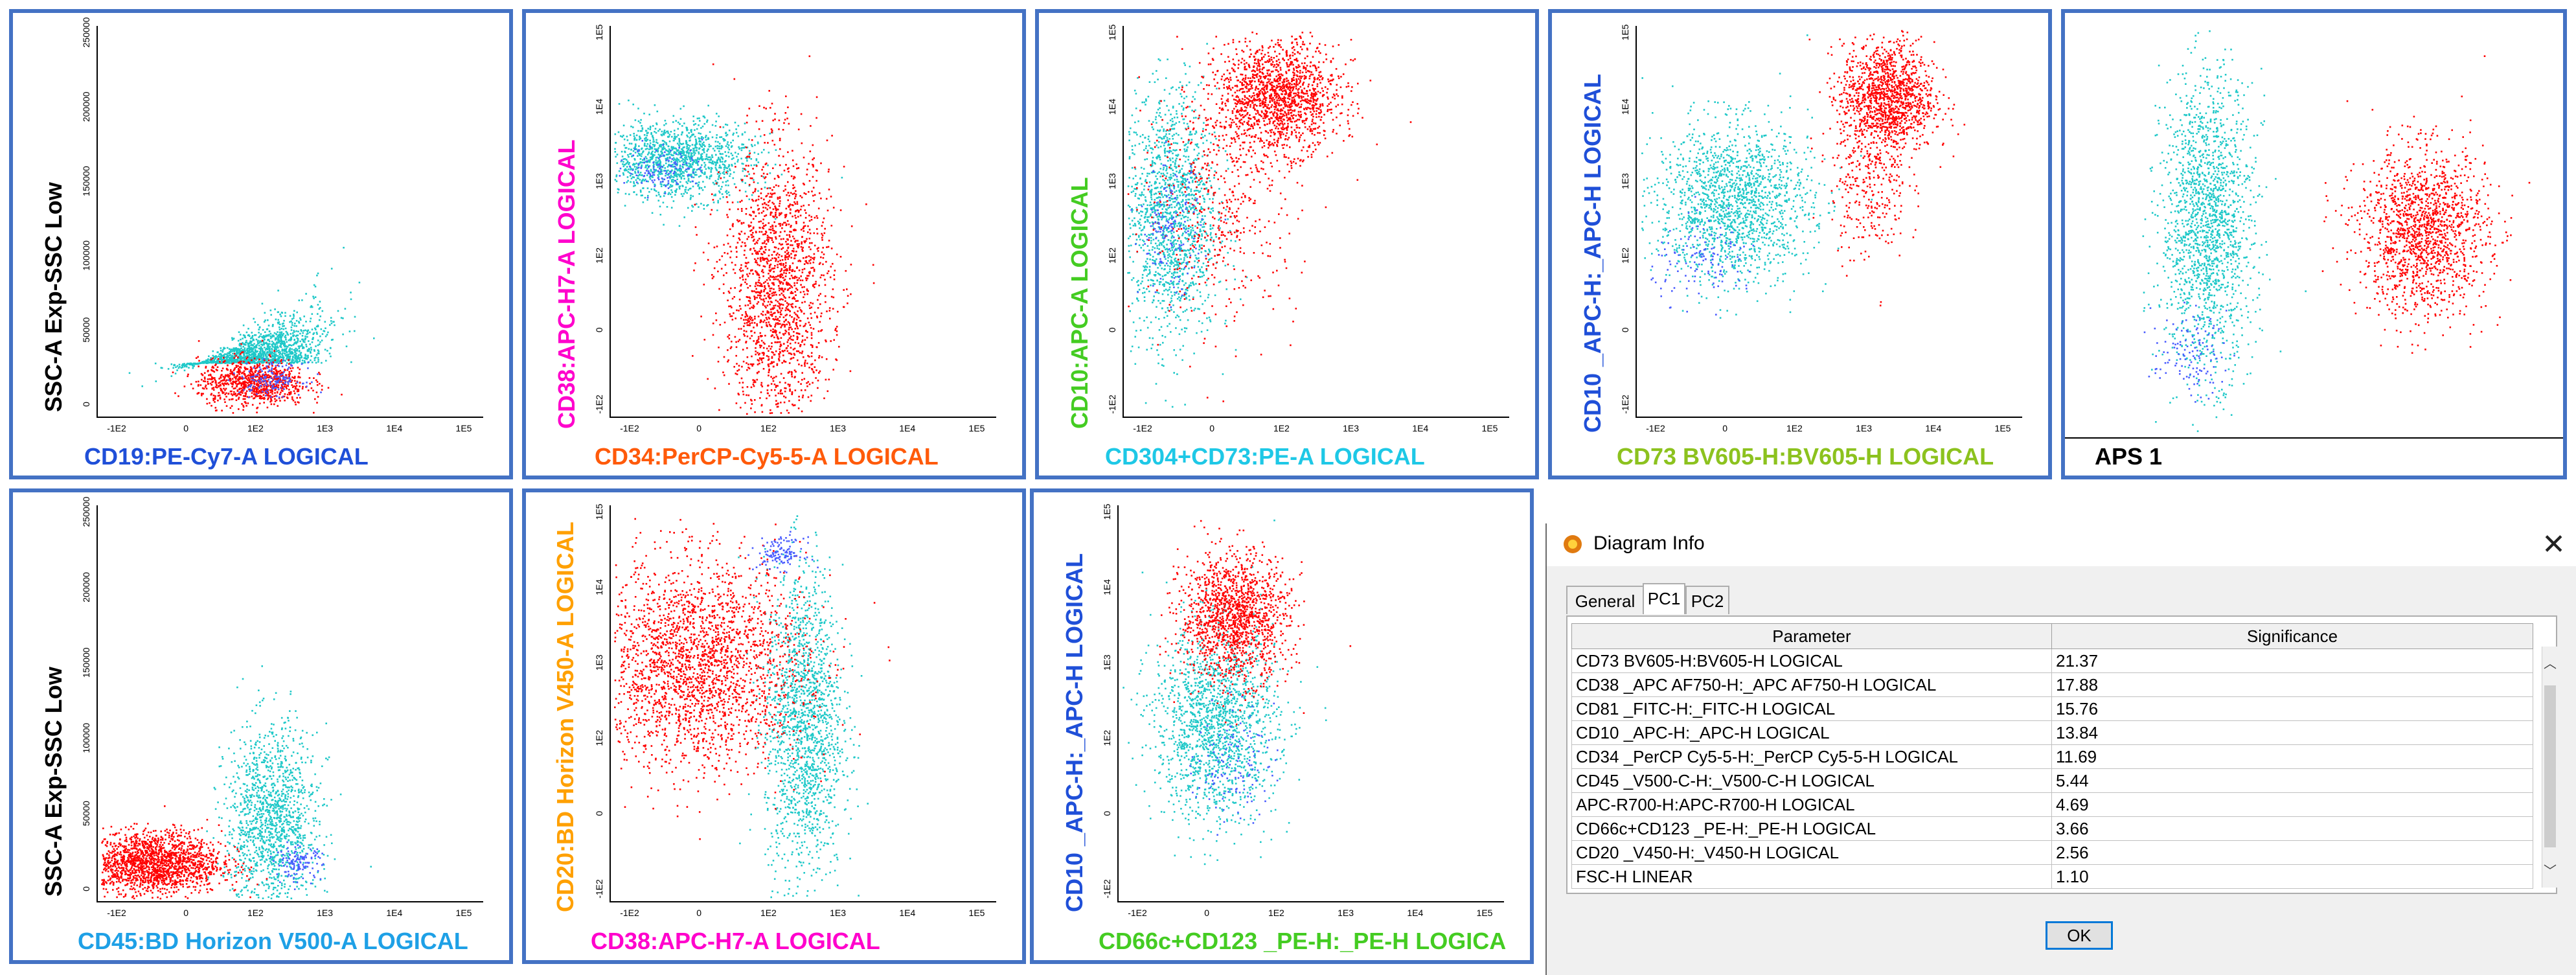 The image size is (2576, 975). Describe the element at coordinates (735, 942) in the screenshot. I see `x-axis-label: CD38:APC-H7-A LOGICAL` at that location.